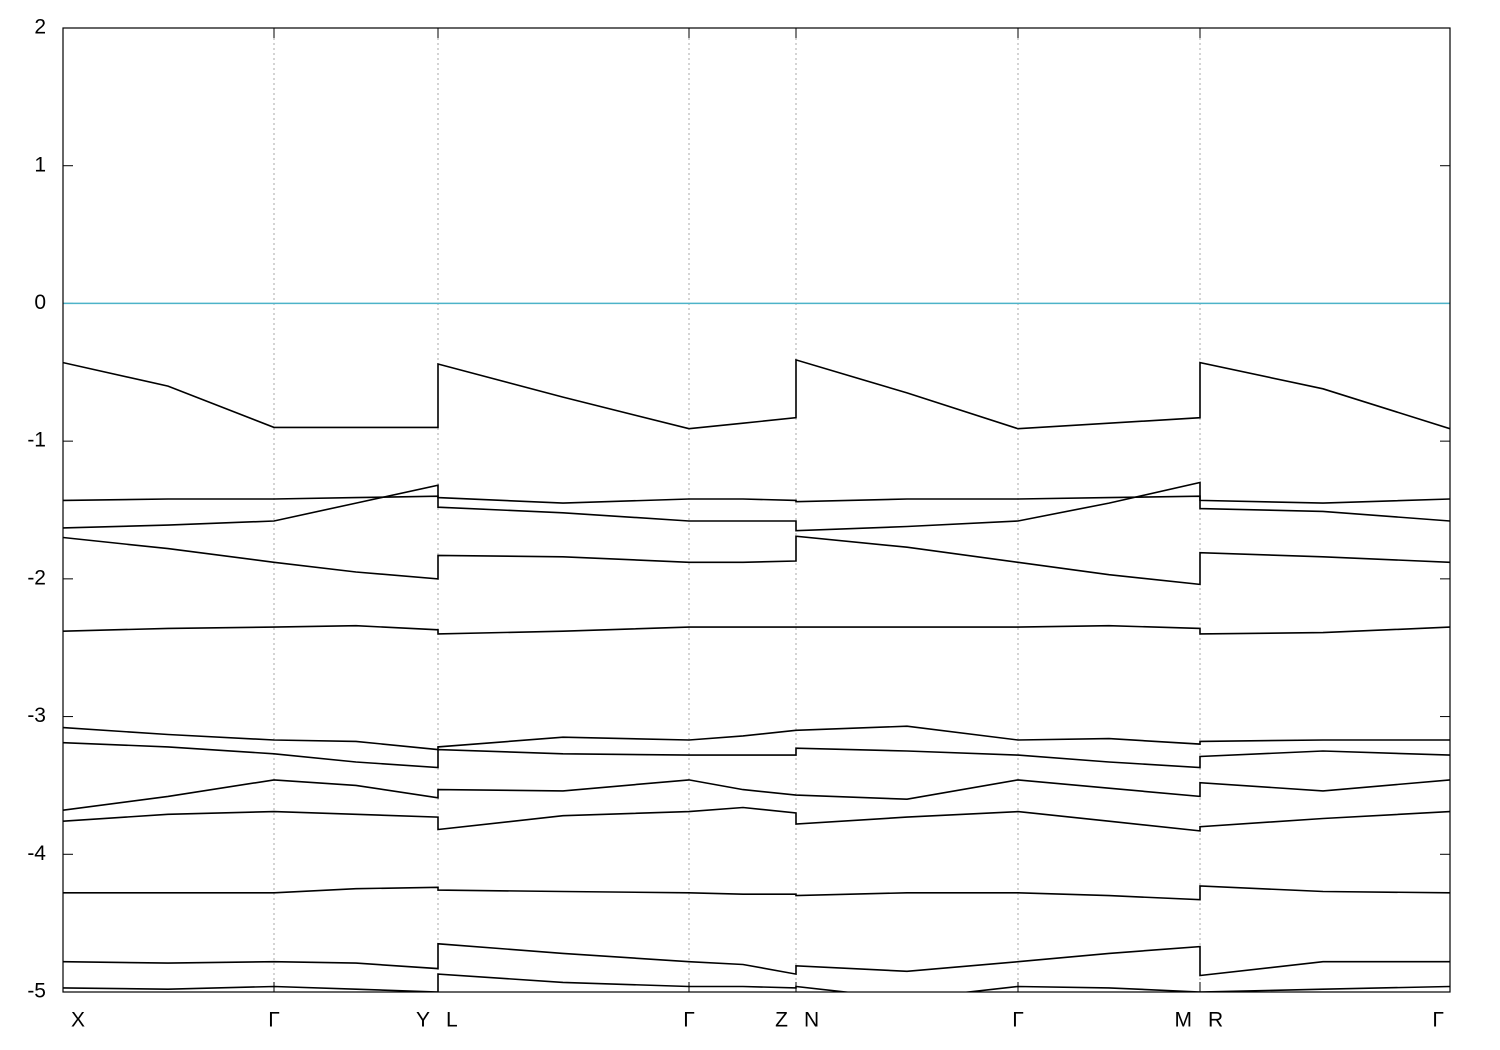  What do you see at coordinates (78, 1020) in the screenshot?
I see `x-tick-label: X` at bounding box center [78, 1020].